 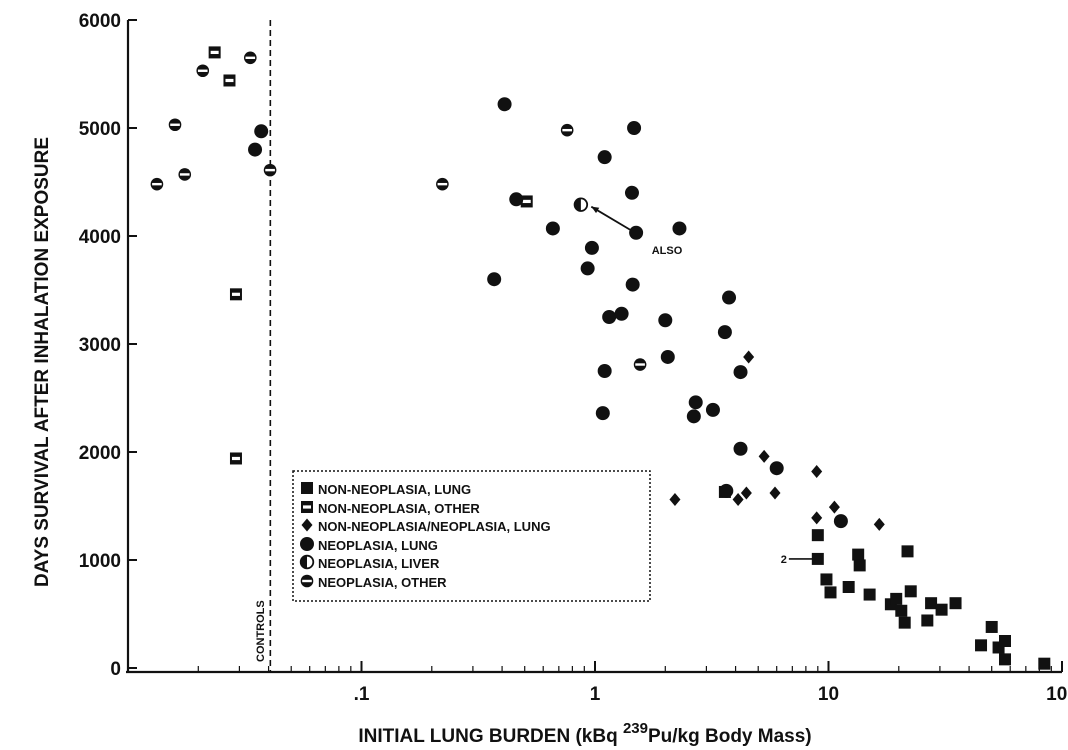 I want to click on point-s2-8-shape, so click(x=834, y=507).